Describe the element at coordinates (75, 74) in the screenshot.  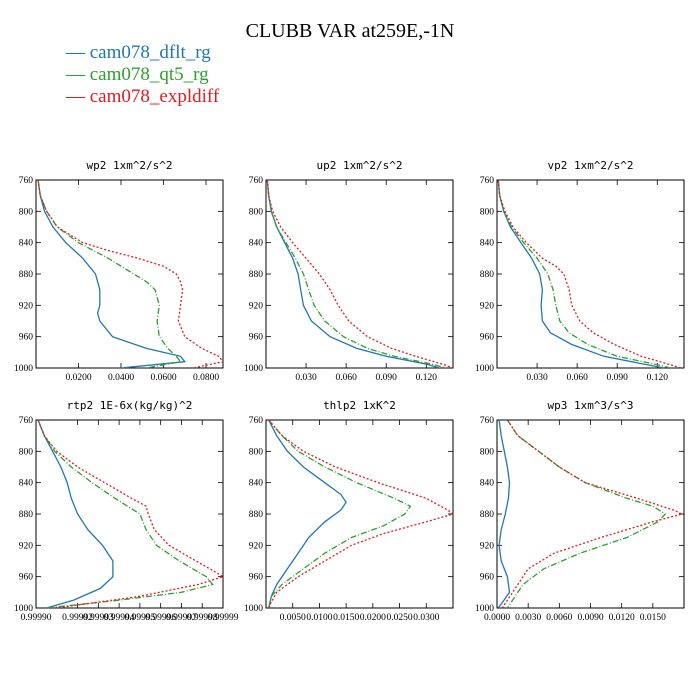
I see `legend-swatch-qt5: —` at that location.